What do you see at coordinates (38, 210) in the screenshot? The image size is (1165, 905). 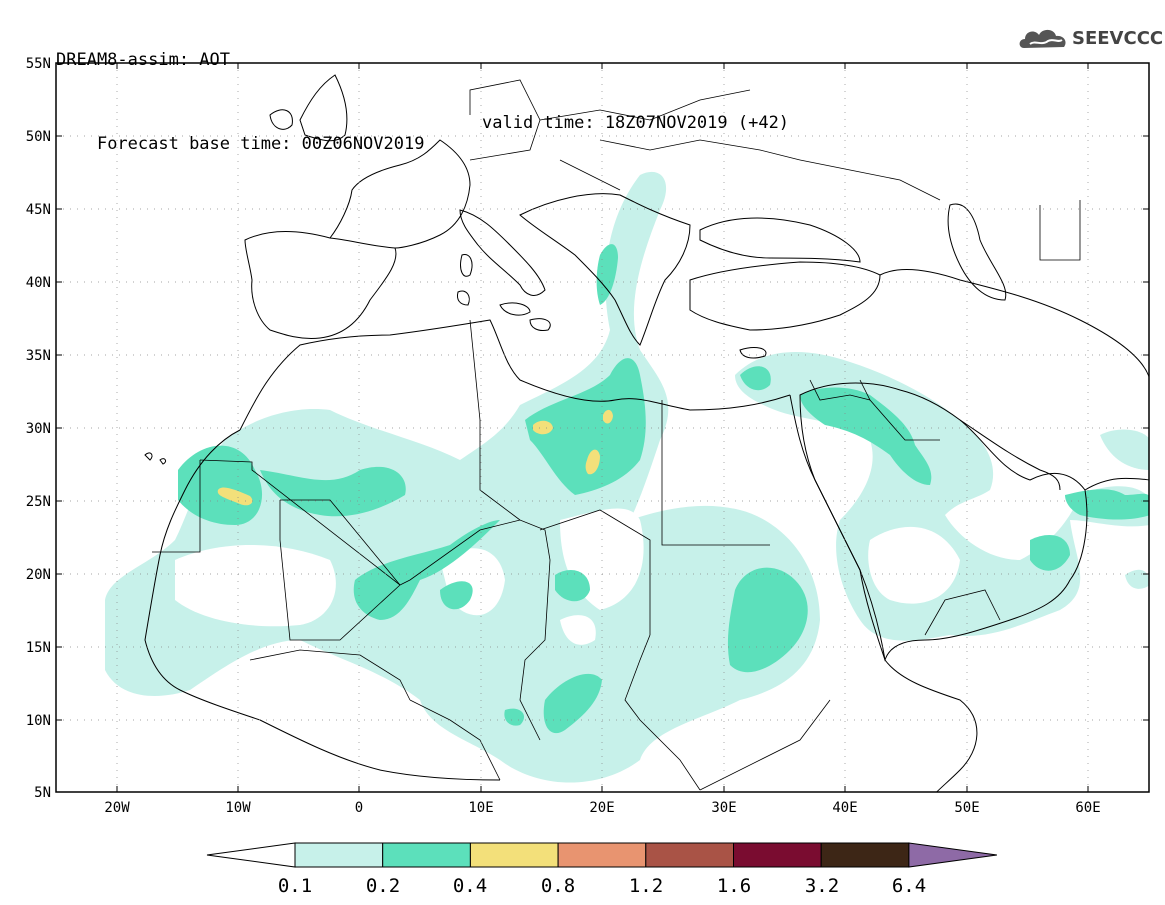 I see `lat-label: 45N` at bounding box center [38, 210].